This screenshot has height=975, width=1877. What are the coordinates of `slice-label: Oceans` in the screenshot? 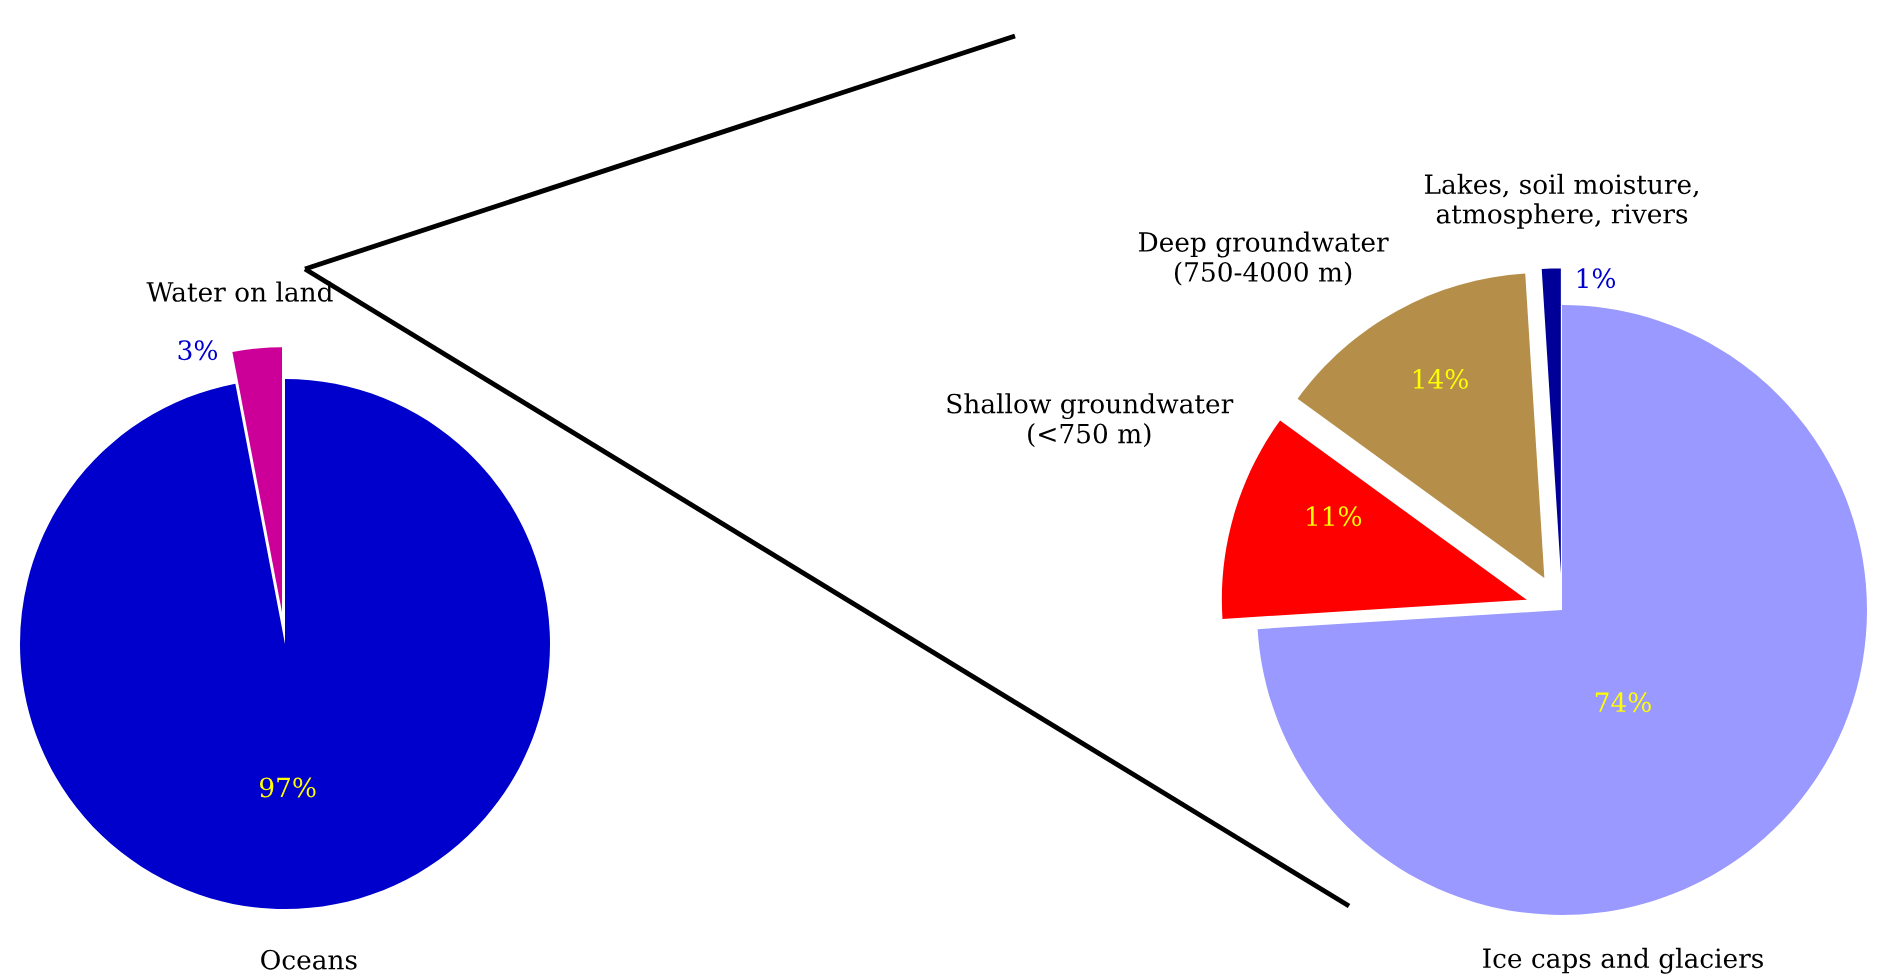 It's located at (309, 959).